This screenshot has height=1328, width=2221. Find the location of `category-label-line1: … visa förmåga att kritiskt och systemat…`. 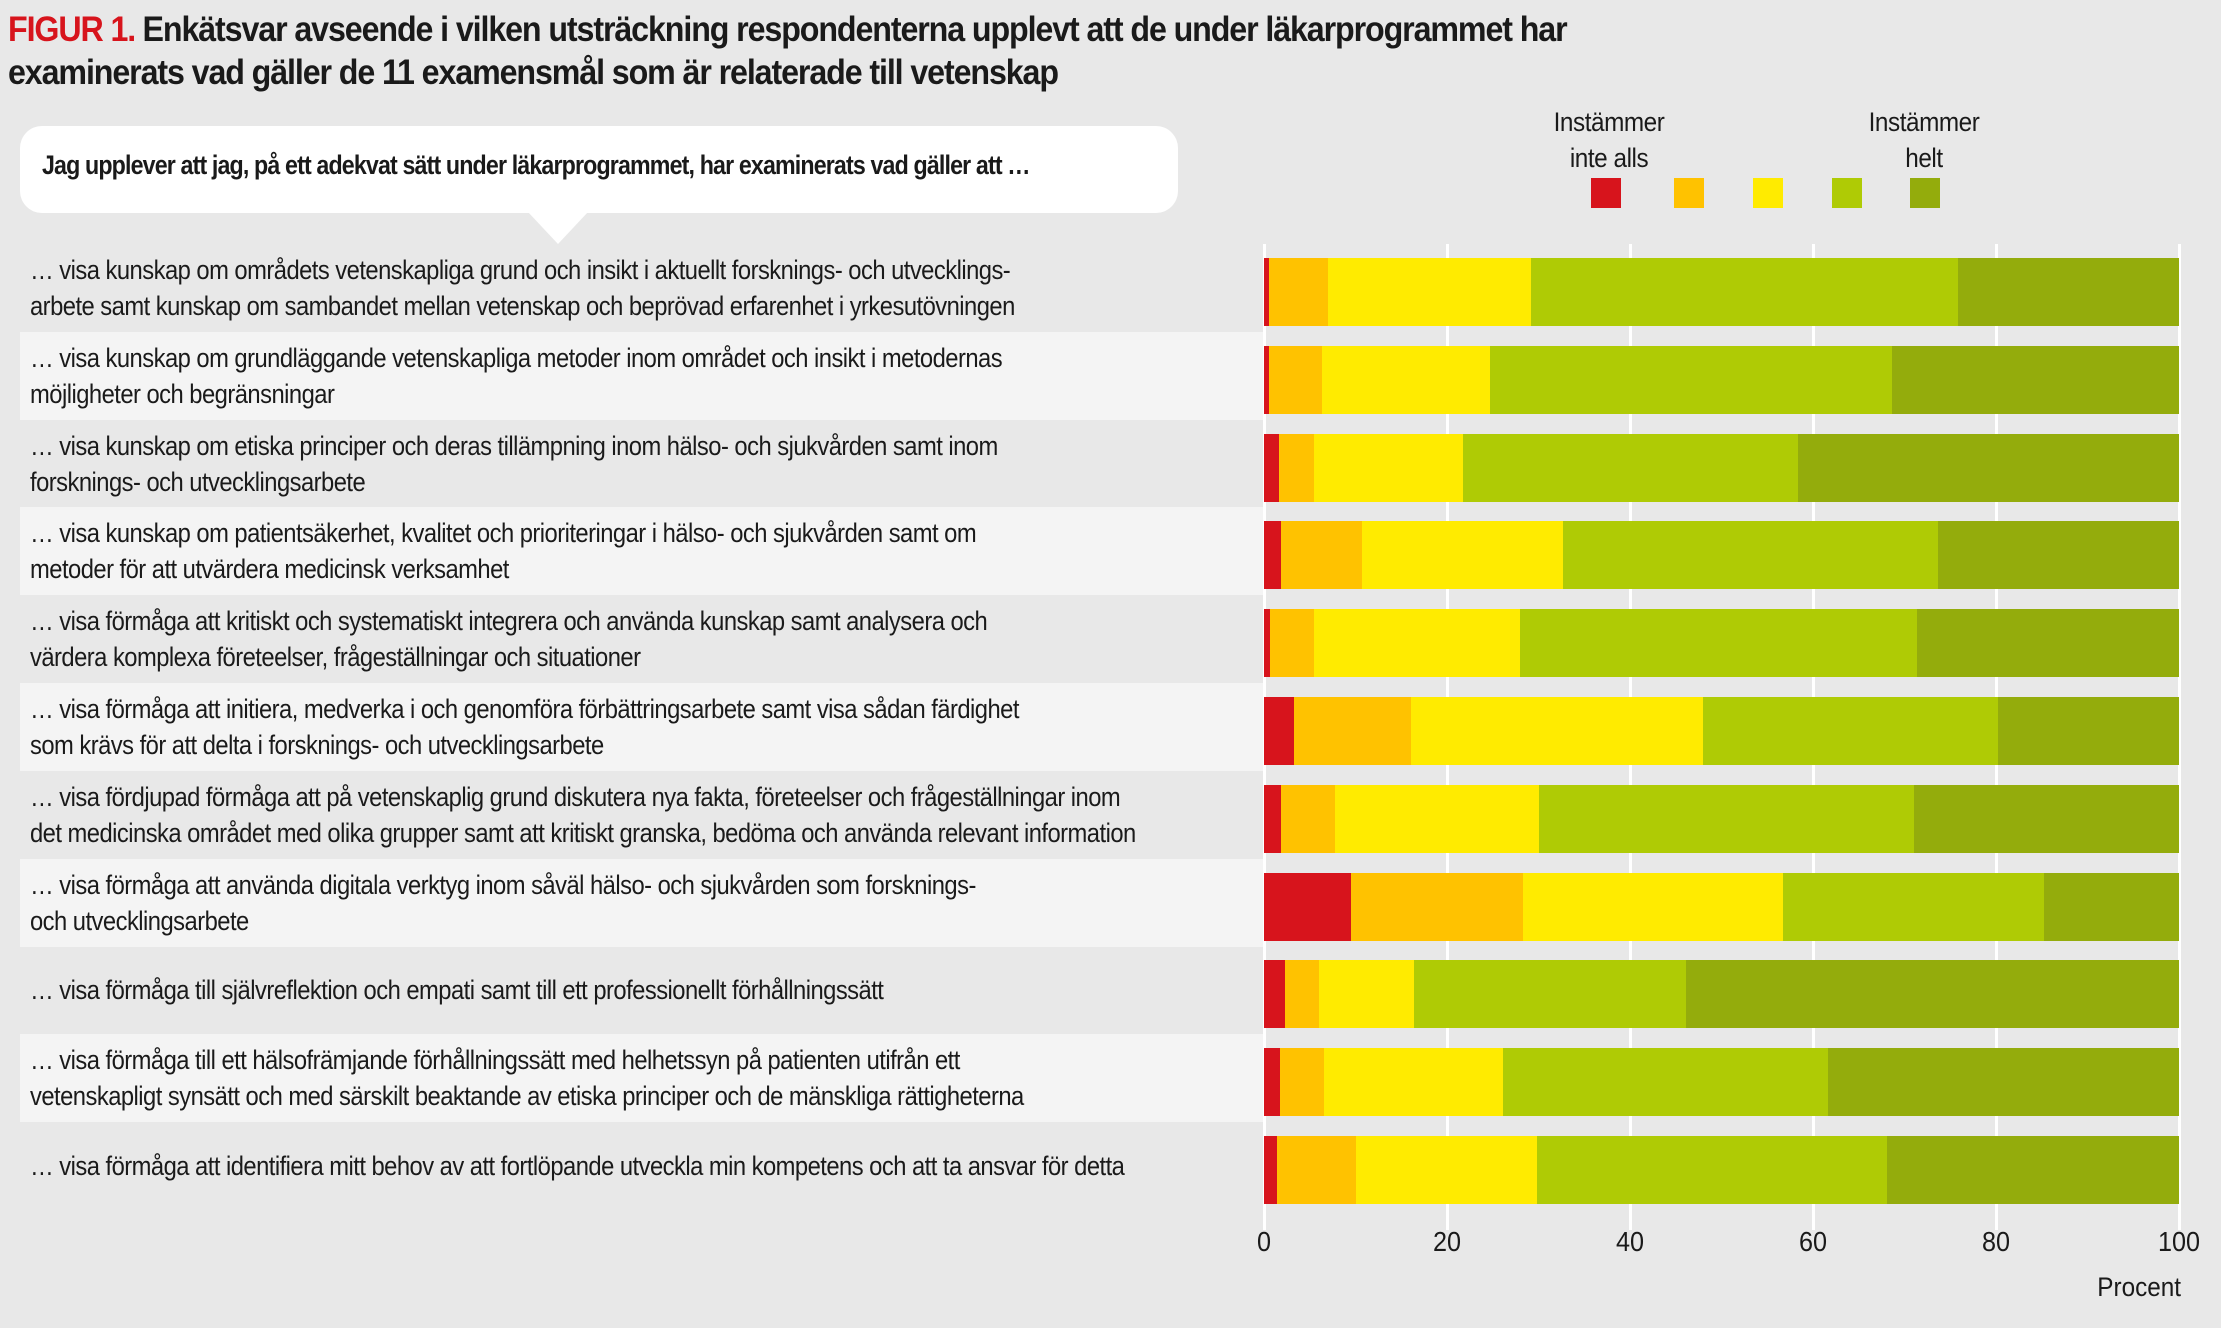

category-label-line1: … visa förmåga att kritiskt och systemat… is located at coordinates (509, 621).